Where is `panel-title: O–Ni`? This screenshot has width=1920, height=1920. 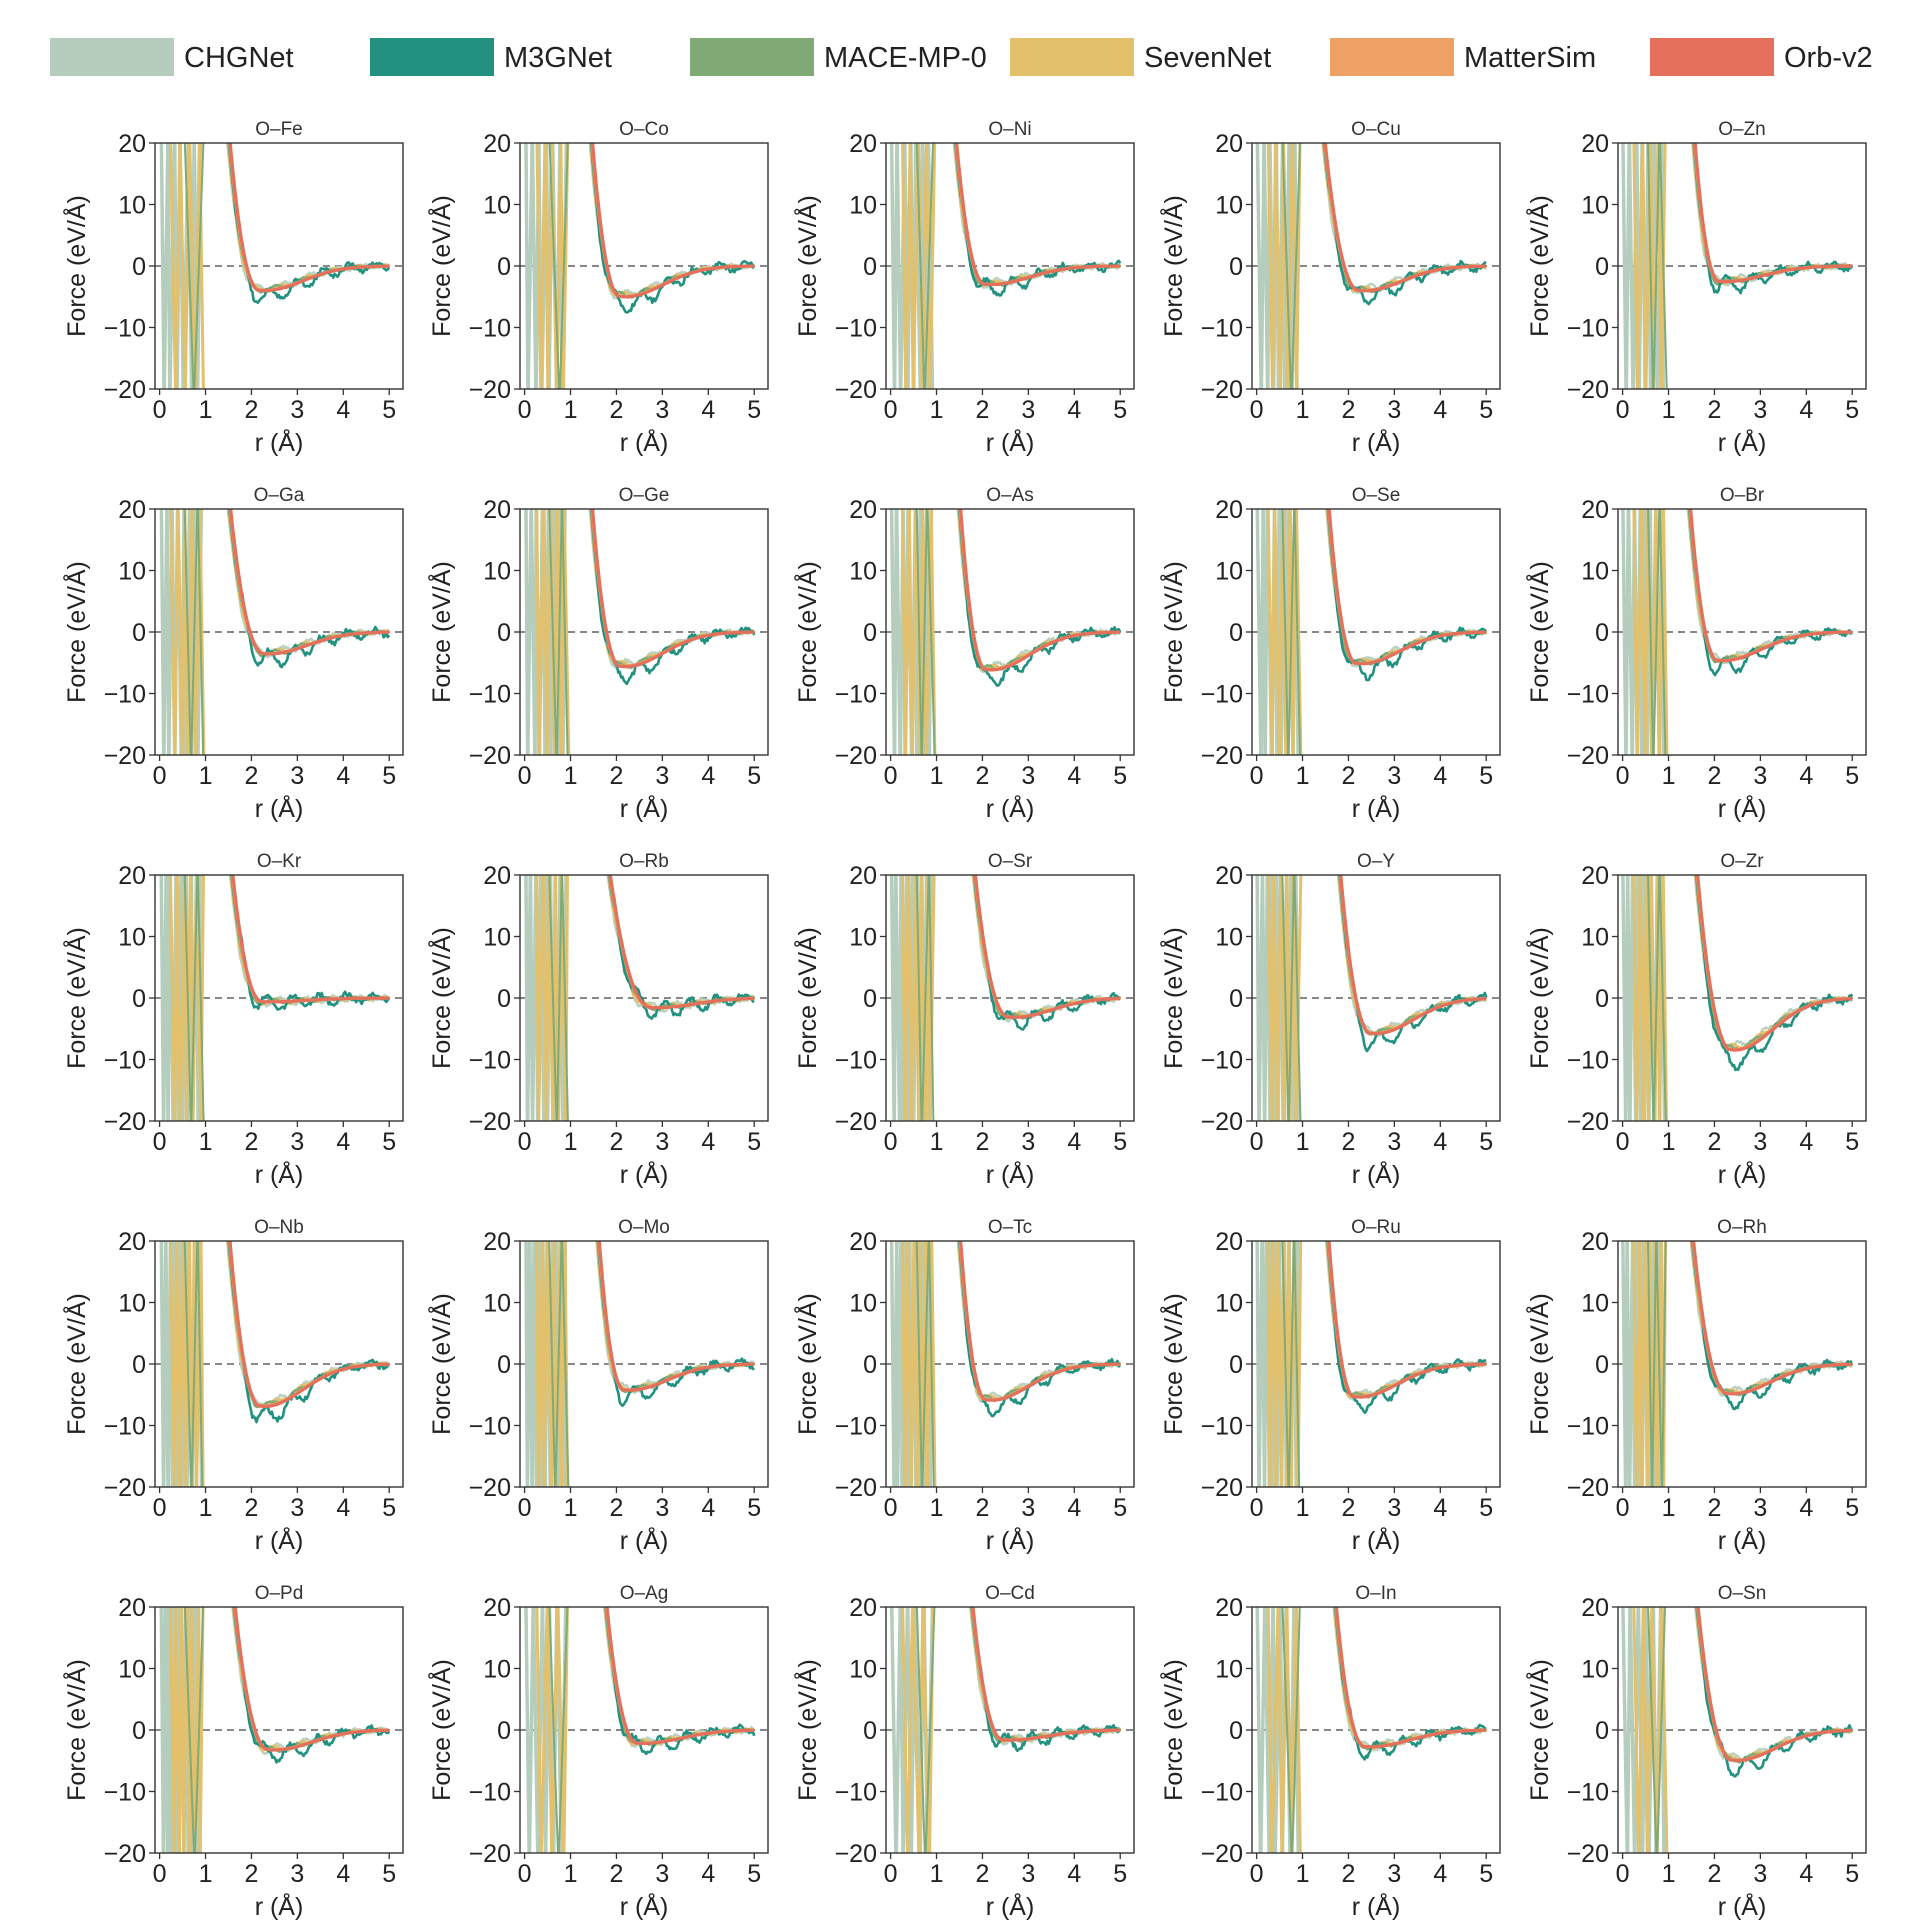
panel-title: O–Ni is located at coordinates (1009, 129).